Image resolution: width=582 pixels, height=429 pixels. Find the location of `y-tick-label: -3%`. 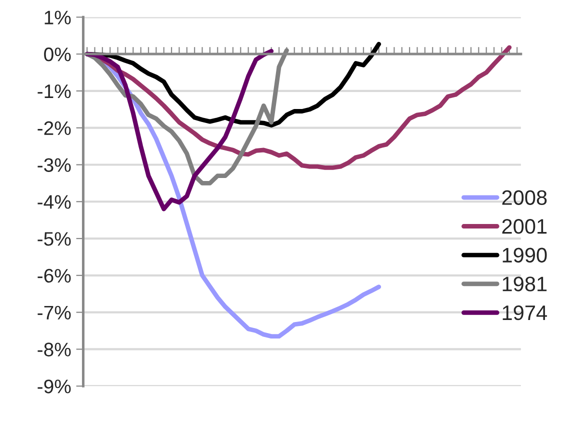

y-tick-label: -3% is located at coordinates (54, 165).